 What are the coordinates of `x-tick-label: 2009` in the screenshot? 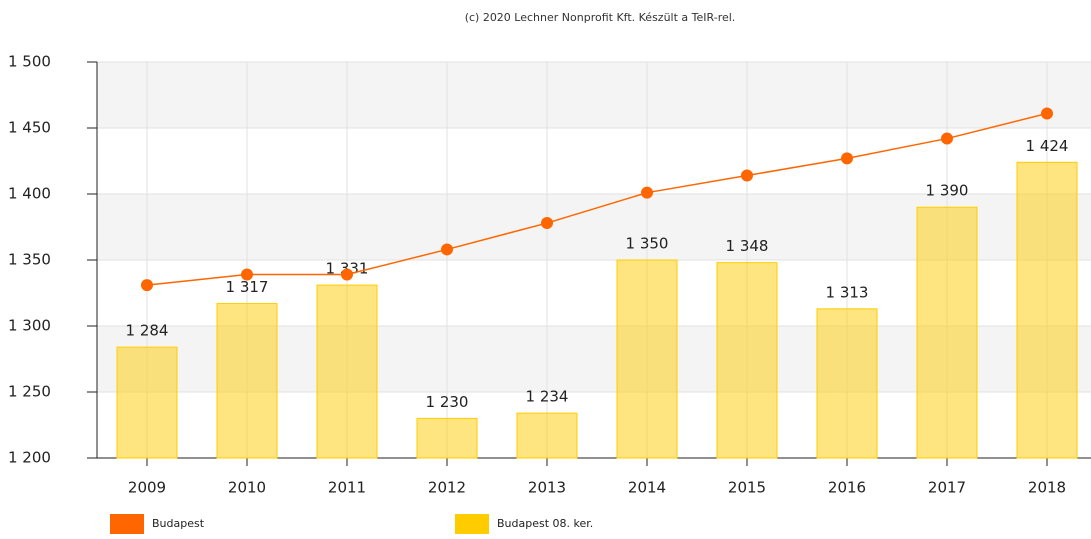 It's located at (147, 488).